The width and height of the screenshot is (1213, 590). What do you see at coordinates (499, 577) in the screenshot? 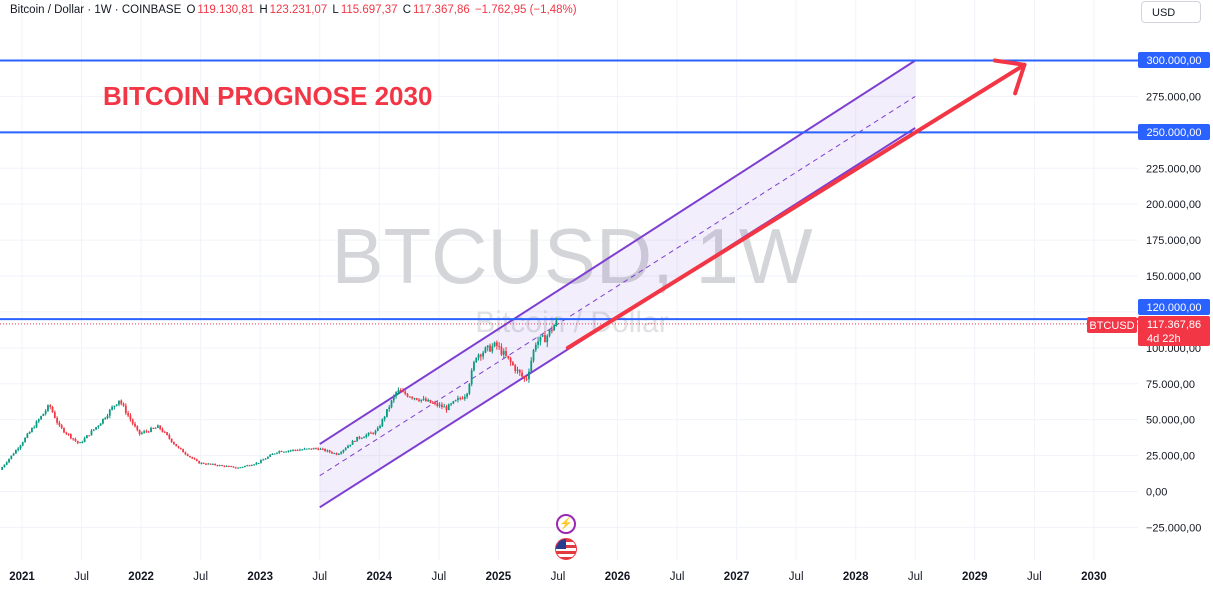
I see `time-axis-label: 2025` at bounding box center [499, 577].